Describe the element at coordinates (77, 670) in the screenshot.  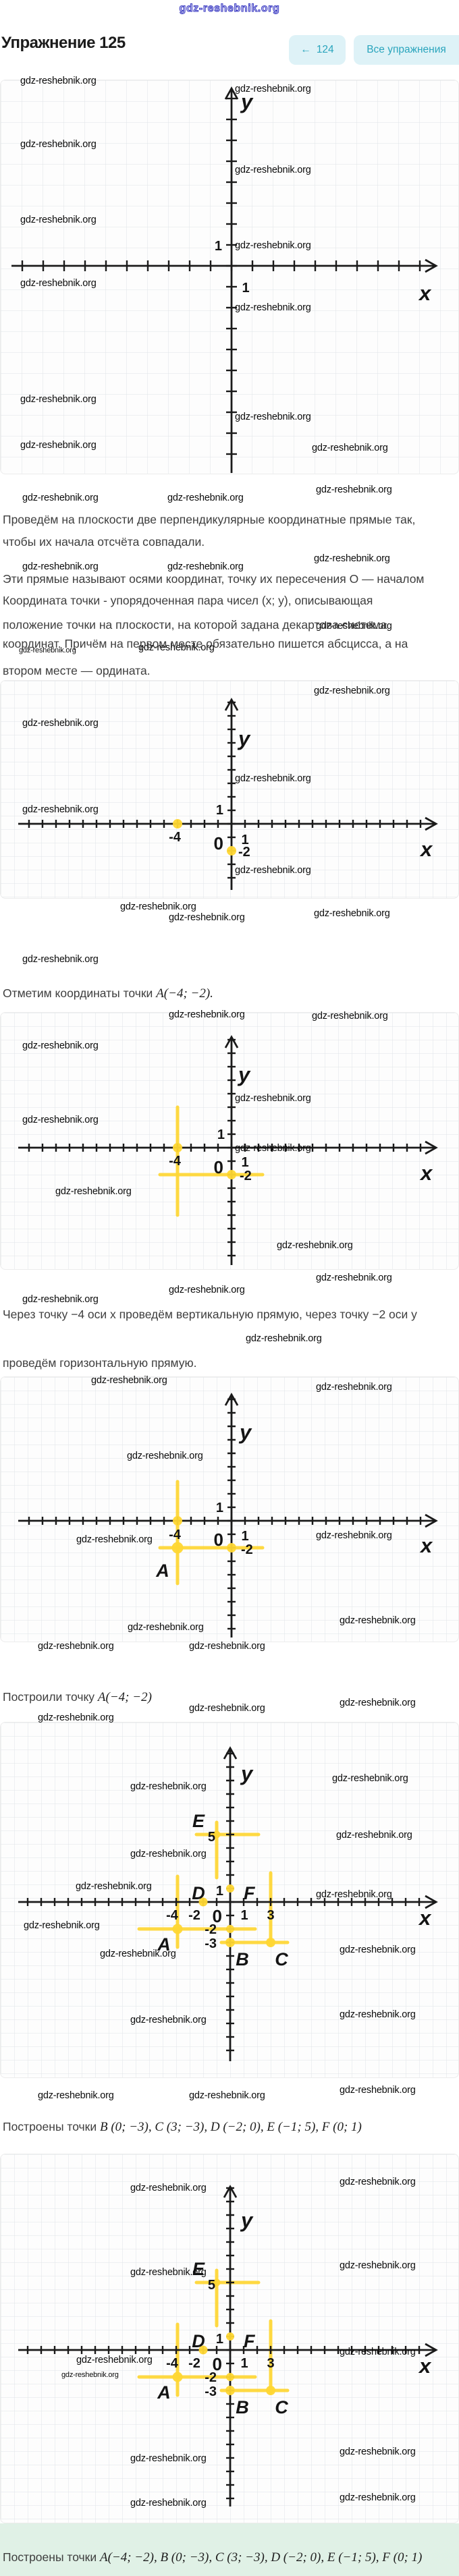
I see `paragraph-line: втором месте — ордината.` at that location.